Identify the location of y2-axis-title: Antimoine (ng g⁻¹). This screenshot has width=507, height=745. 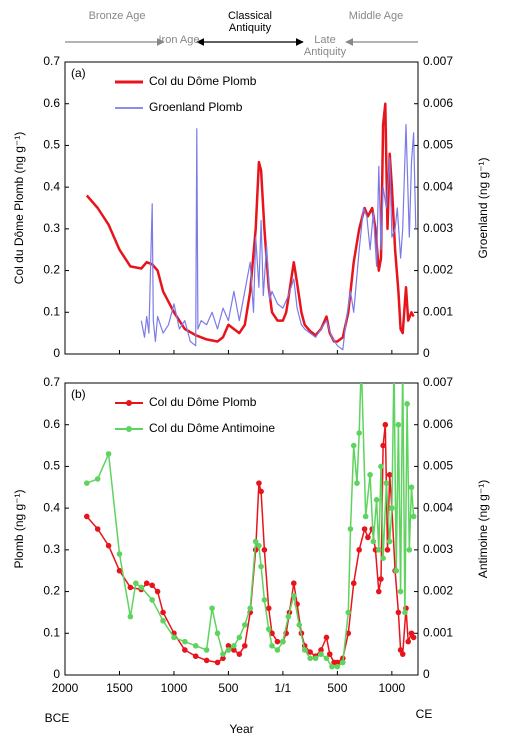
(483, 529).